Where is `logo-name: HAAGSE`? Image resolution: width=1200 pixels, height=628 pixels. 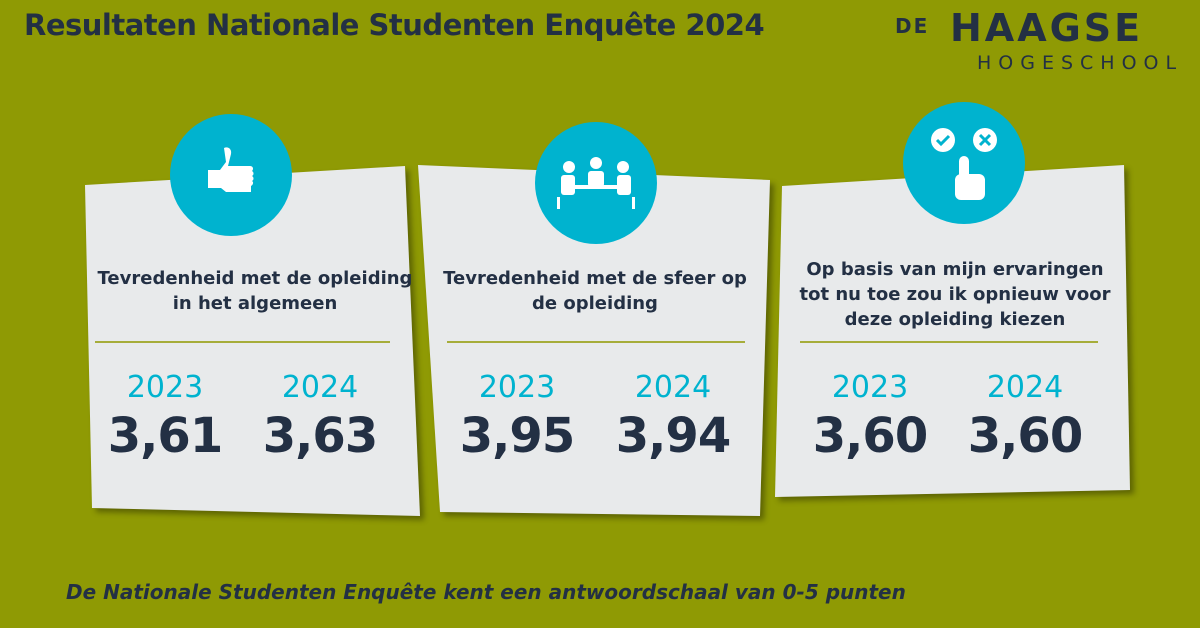
logo-name: HAAGSE is located at coordinates (1047, 28).